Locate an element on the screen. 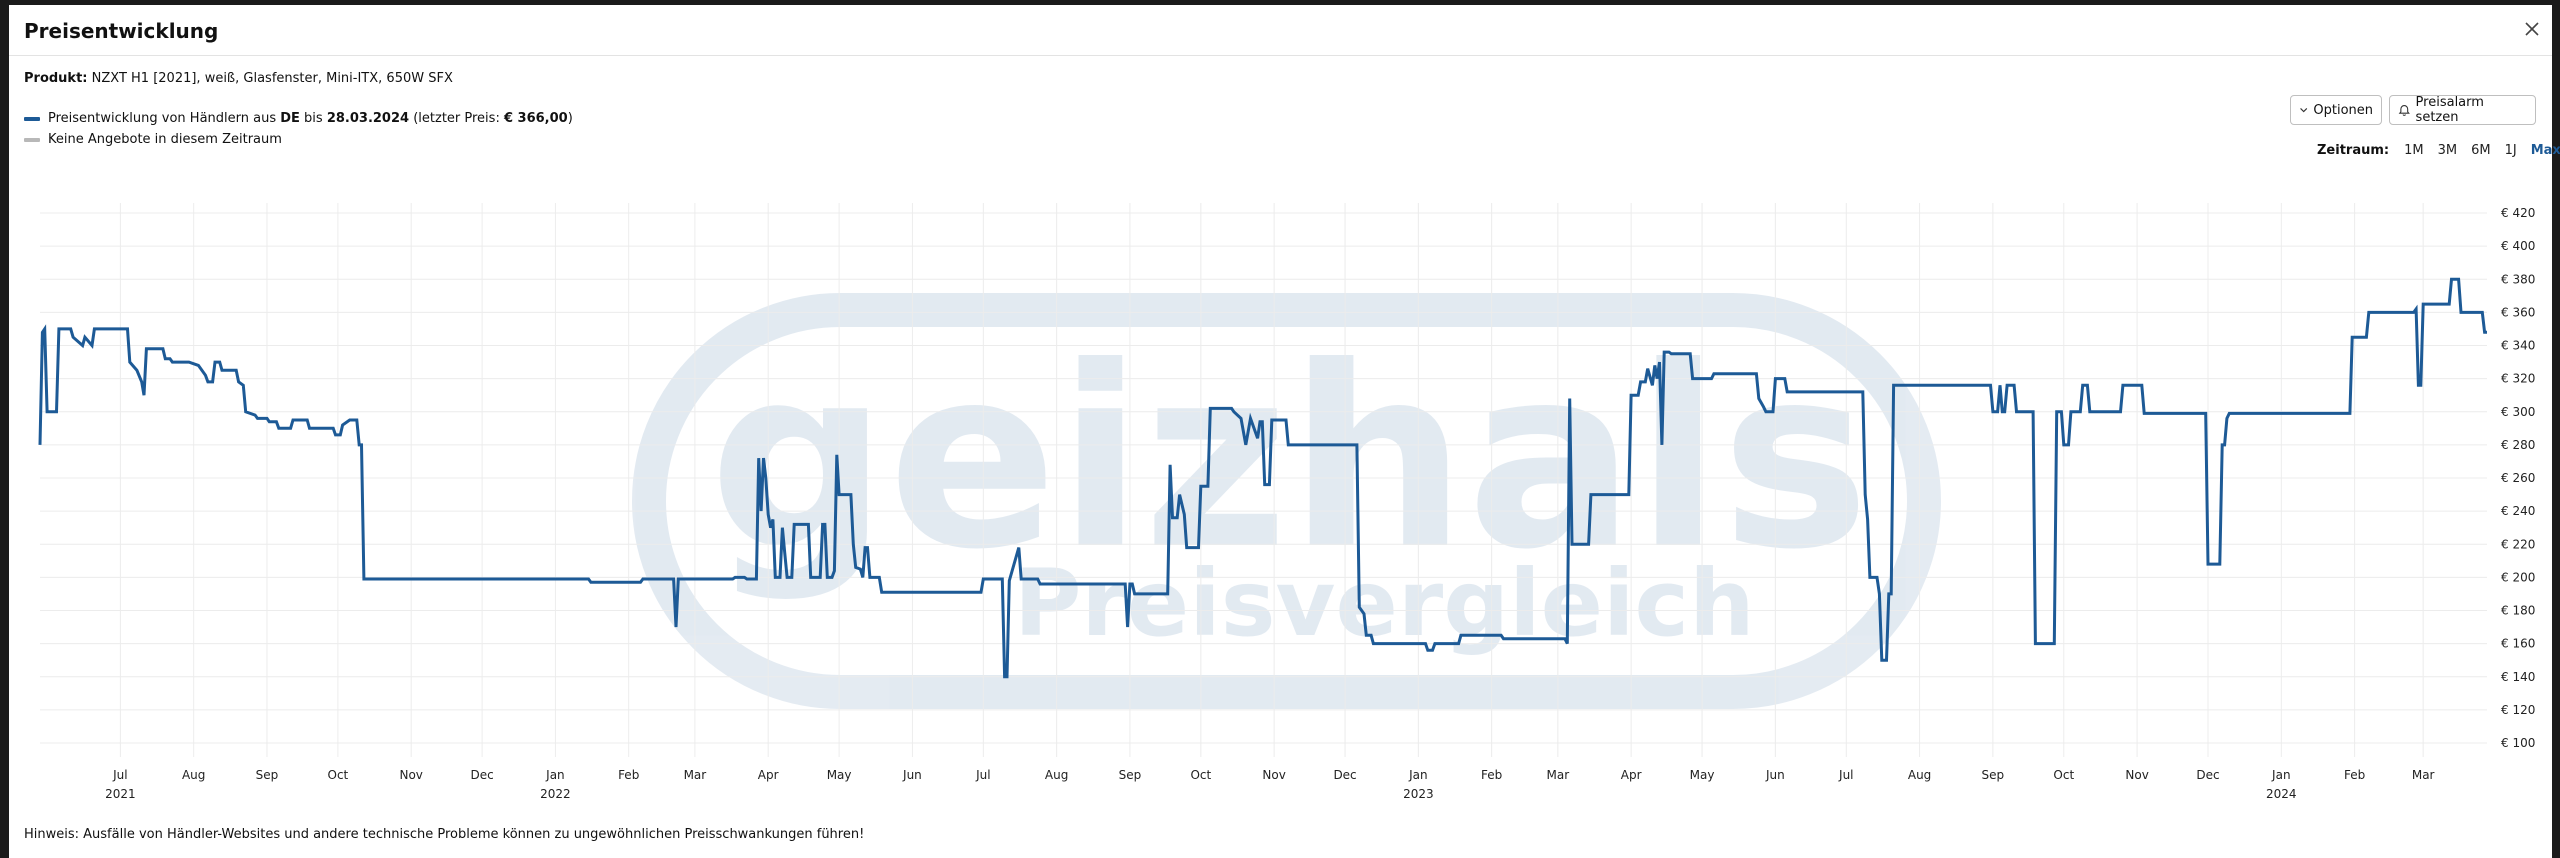  legend-no-offers-text: Keine Angebote in diesem Zeitraum is located at coordinates (165, 139).